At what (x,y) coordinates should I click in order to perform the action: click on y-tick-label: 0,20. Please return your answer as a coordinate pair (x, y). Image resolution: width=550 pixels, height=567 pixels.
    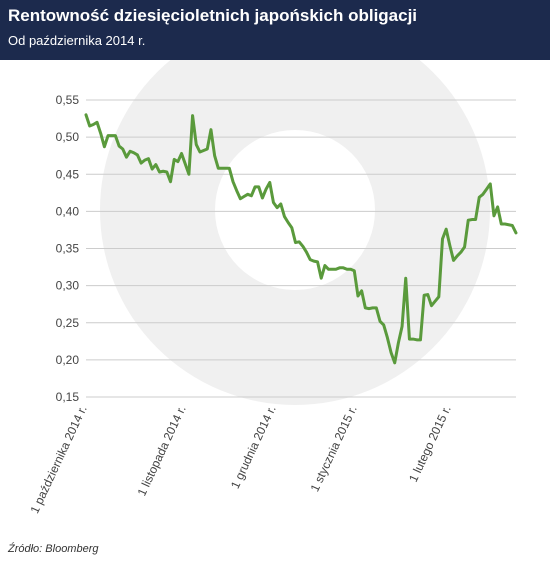
    Looking at the image, I should click on (68, 360).